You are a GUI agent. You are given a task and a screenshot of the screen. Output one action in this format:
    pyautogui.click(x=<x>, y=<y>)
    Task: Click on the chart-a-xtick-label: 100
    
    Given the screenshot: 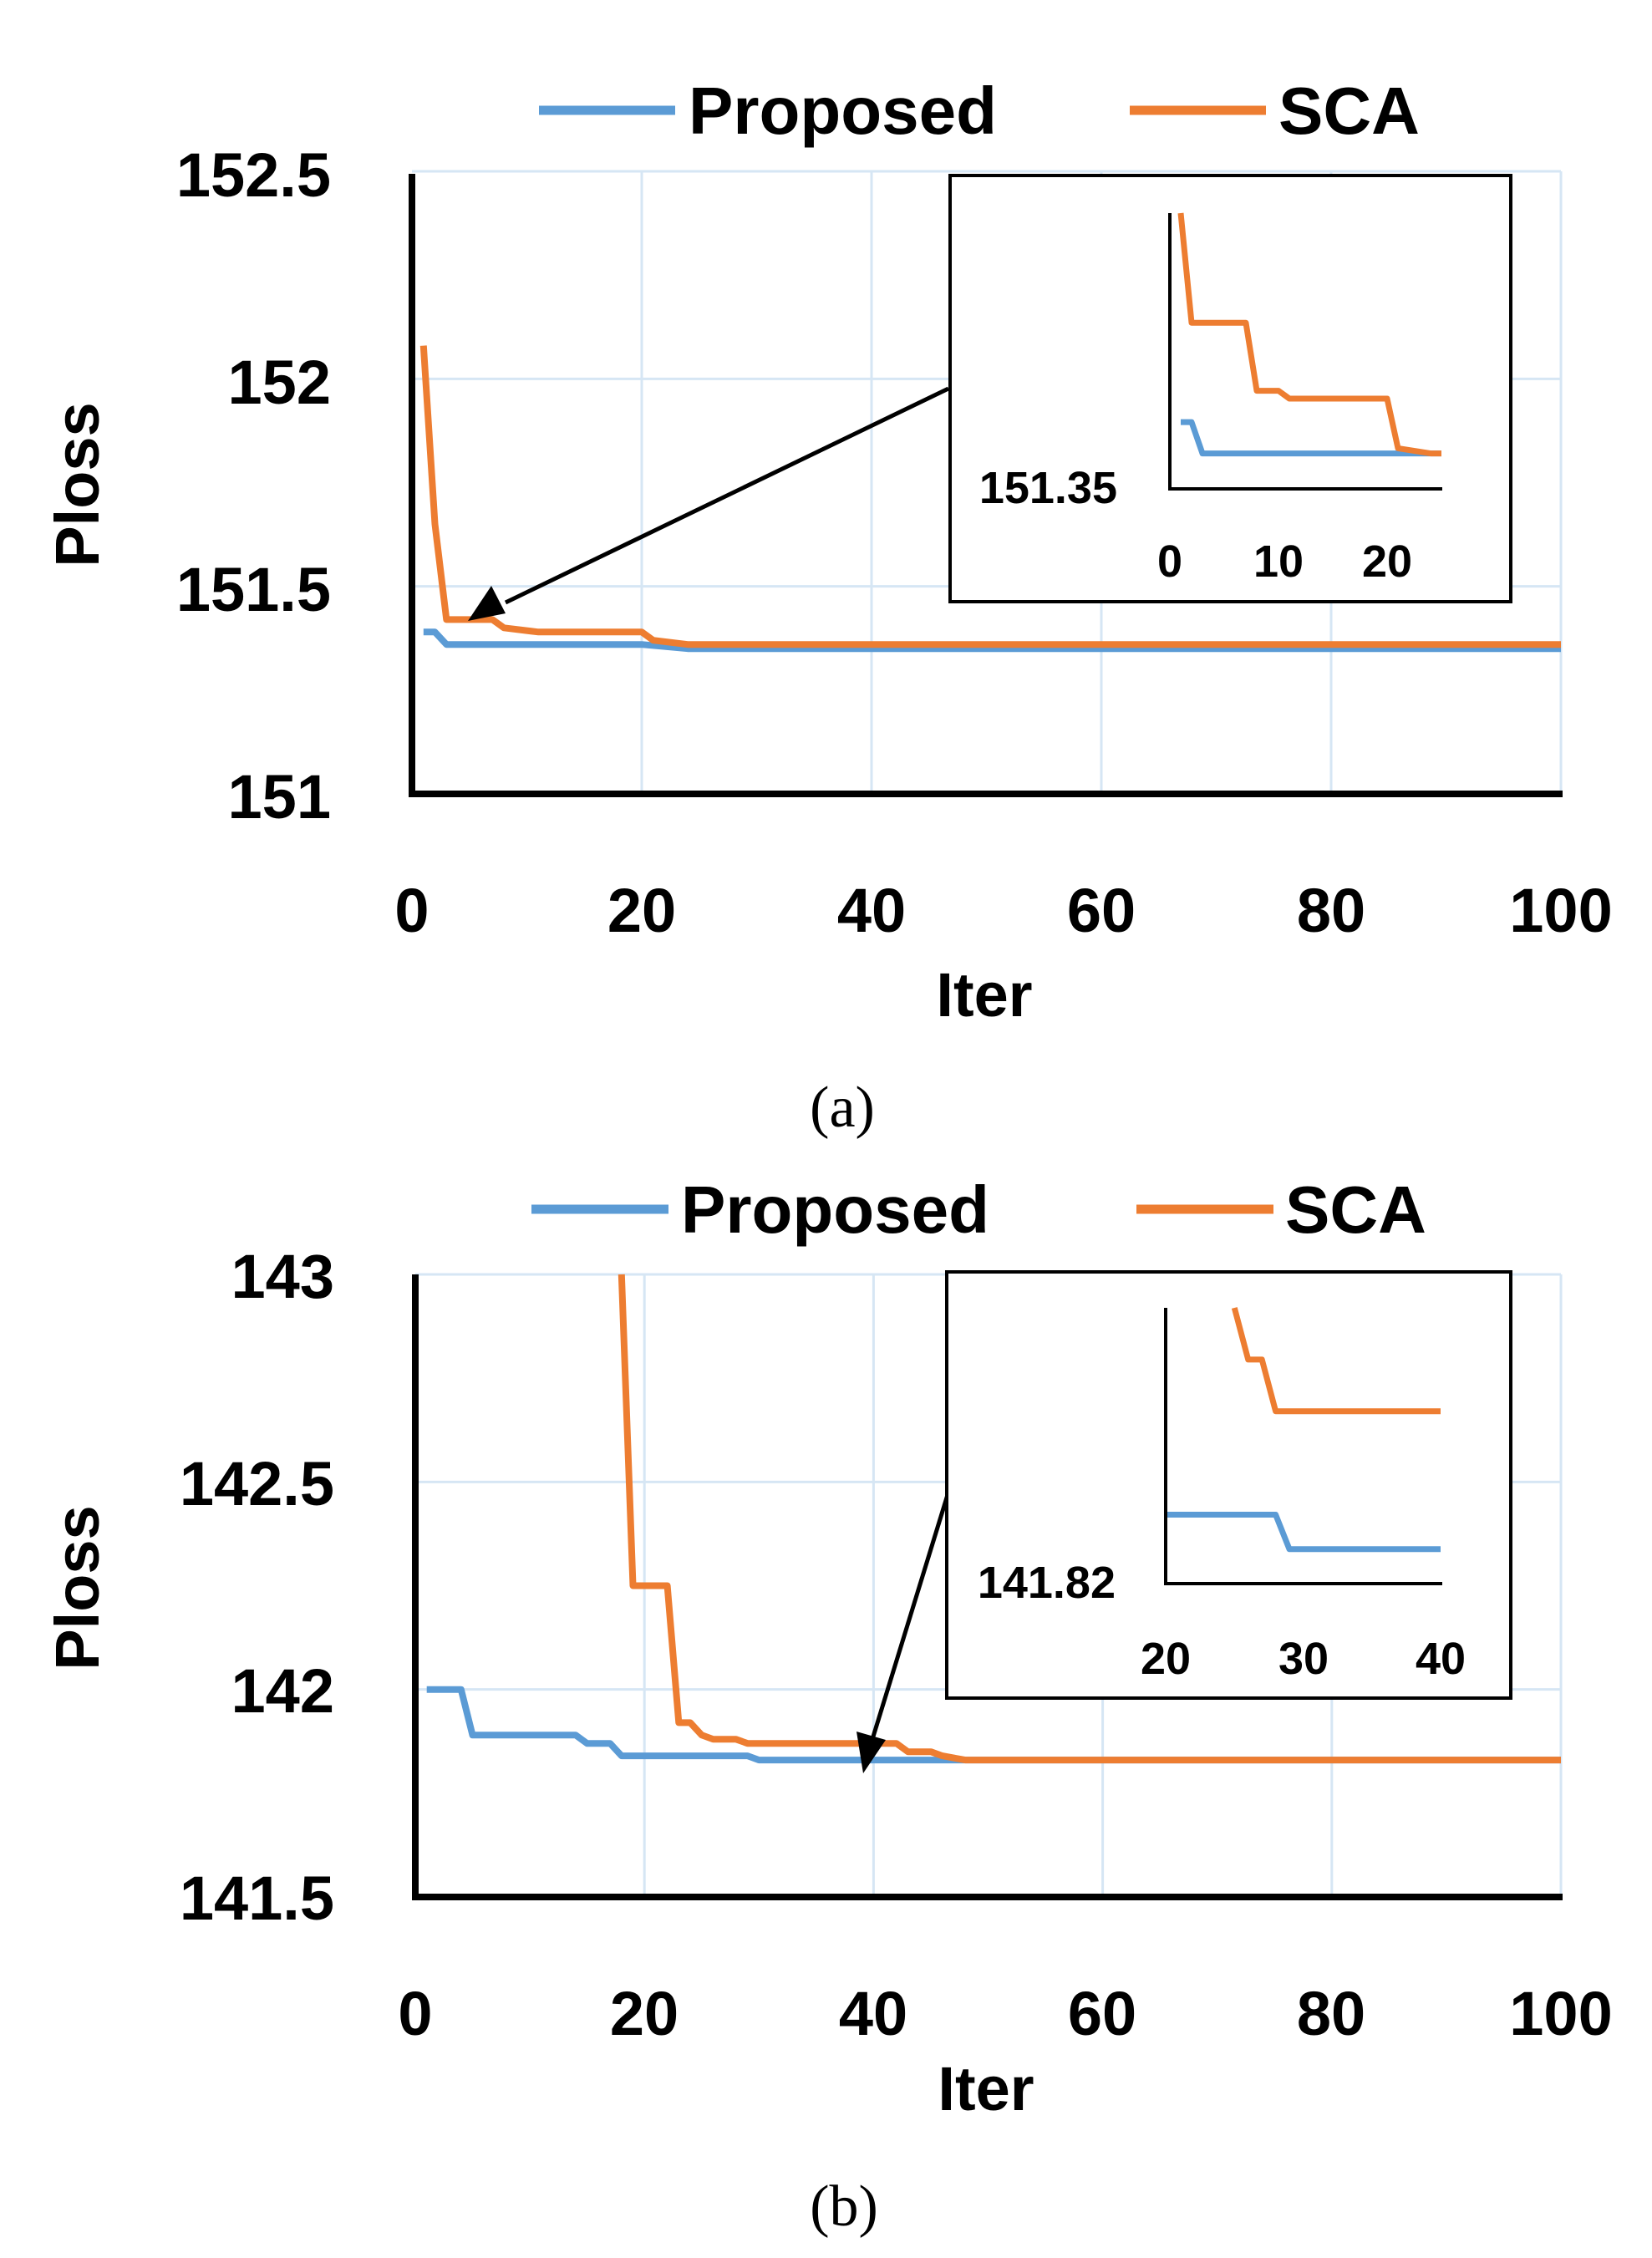 What is the action you would take?
    pyautogui.click(x=1561, y=910)
    